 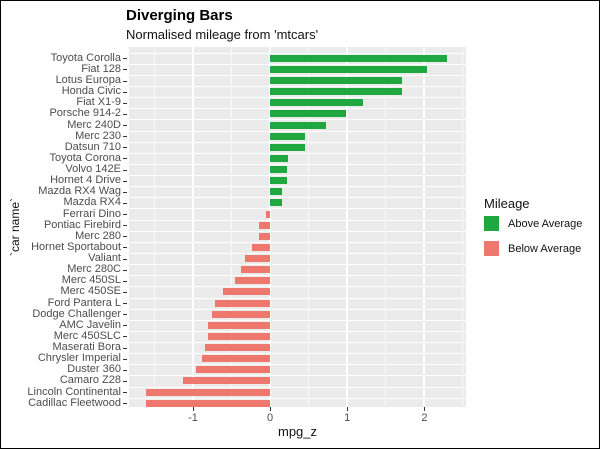 I want to click on y-axis-label: Merc 280C, so click(x=94, y=269).